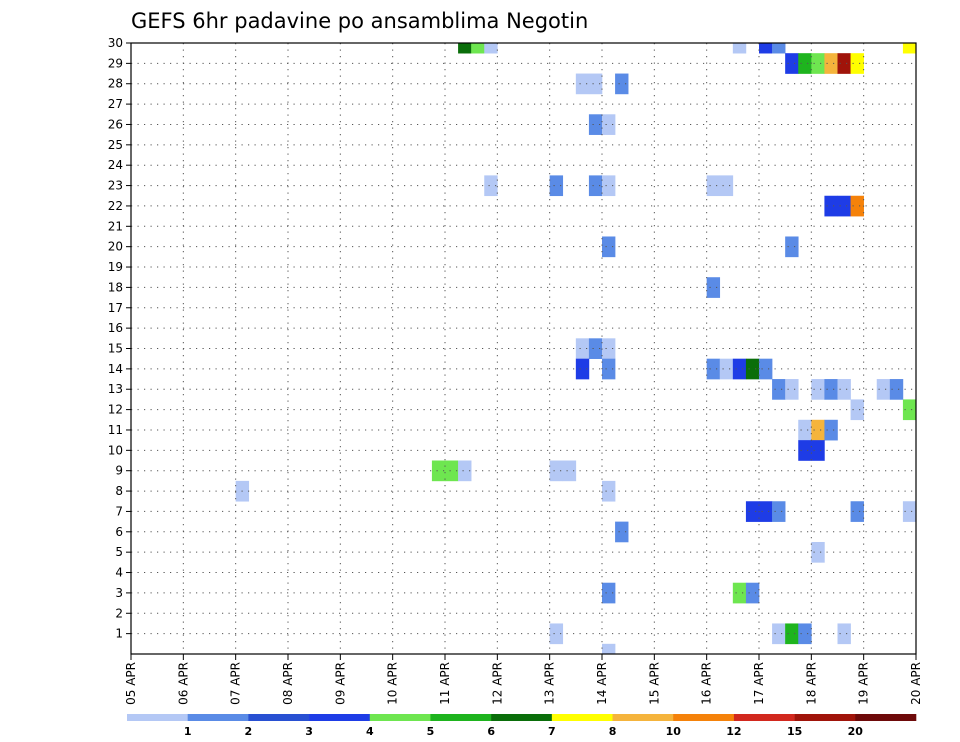 This screenshot has height=742, width=960. I want to click on y-tick-label: 26, so click(115, 124).